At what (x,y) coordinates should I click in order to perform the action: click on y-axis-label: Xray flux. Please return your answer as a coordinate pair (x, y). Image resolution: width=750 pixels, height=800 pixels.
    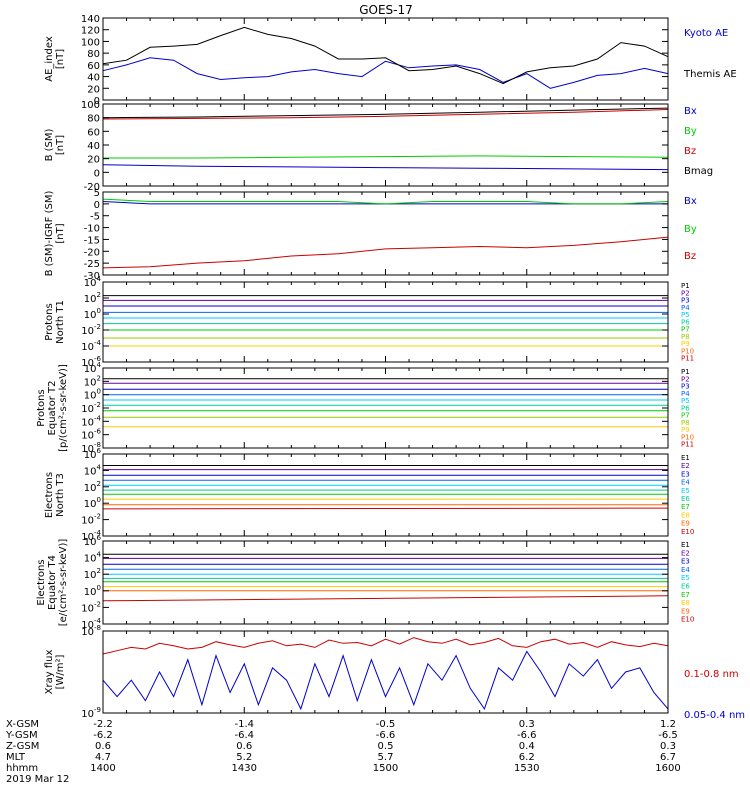
    Looking at the image, I should click on (49, 672).